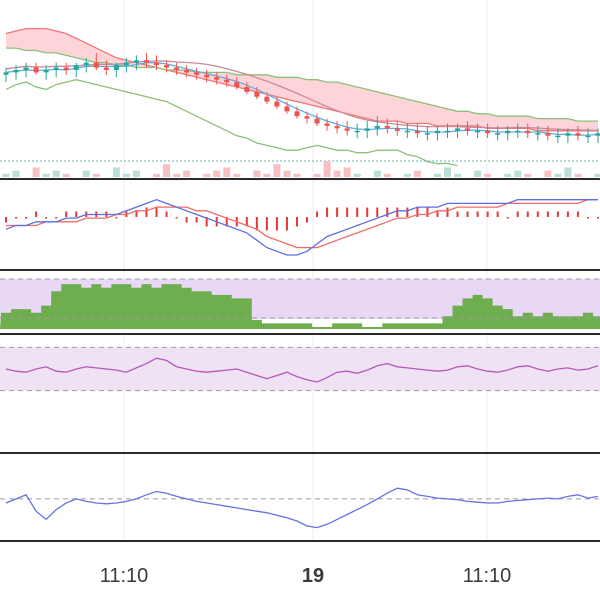  What do you see at coordinates (487, 576) in the screenshot?
I see `time-tick-label: 11:10` at bounding box center [487, 576].